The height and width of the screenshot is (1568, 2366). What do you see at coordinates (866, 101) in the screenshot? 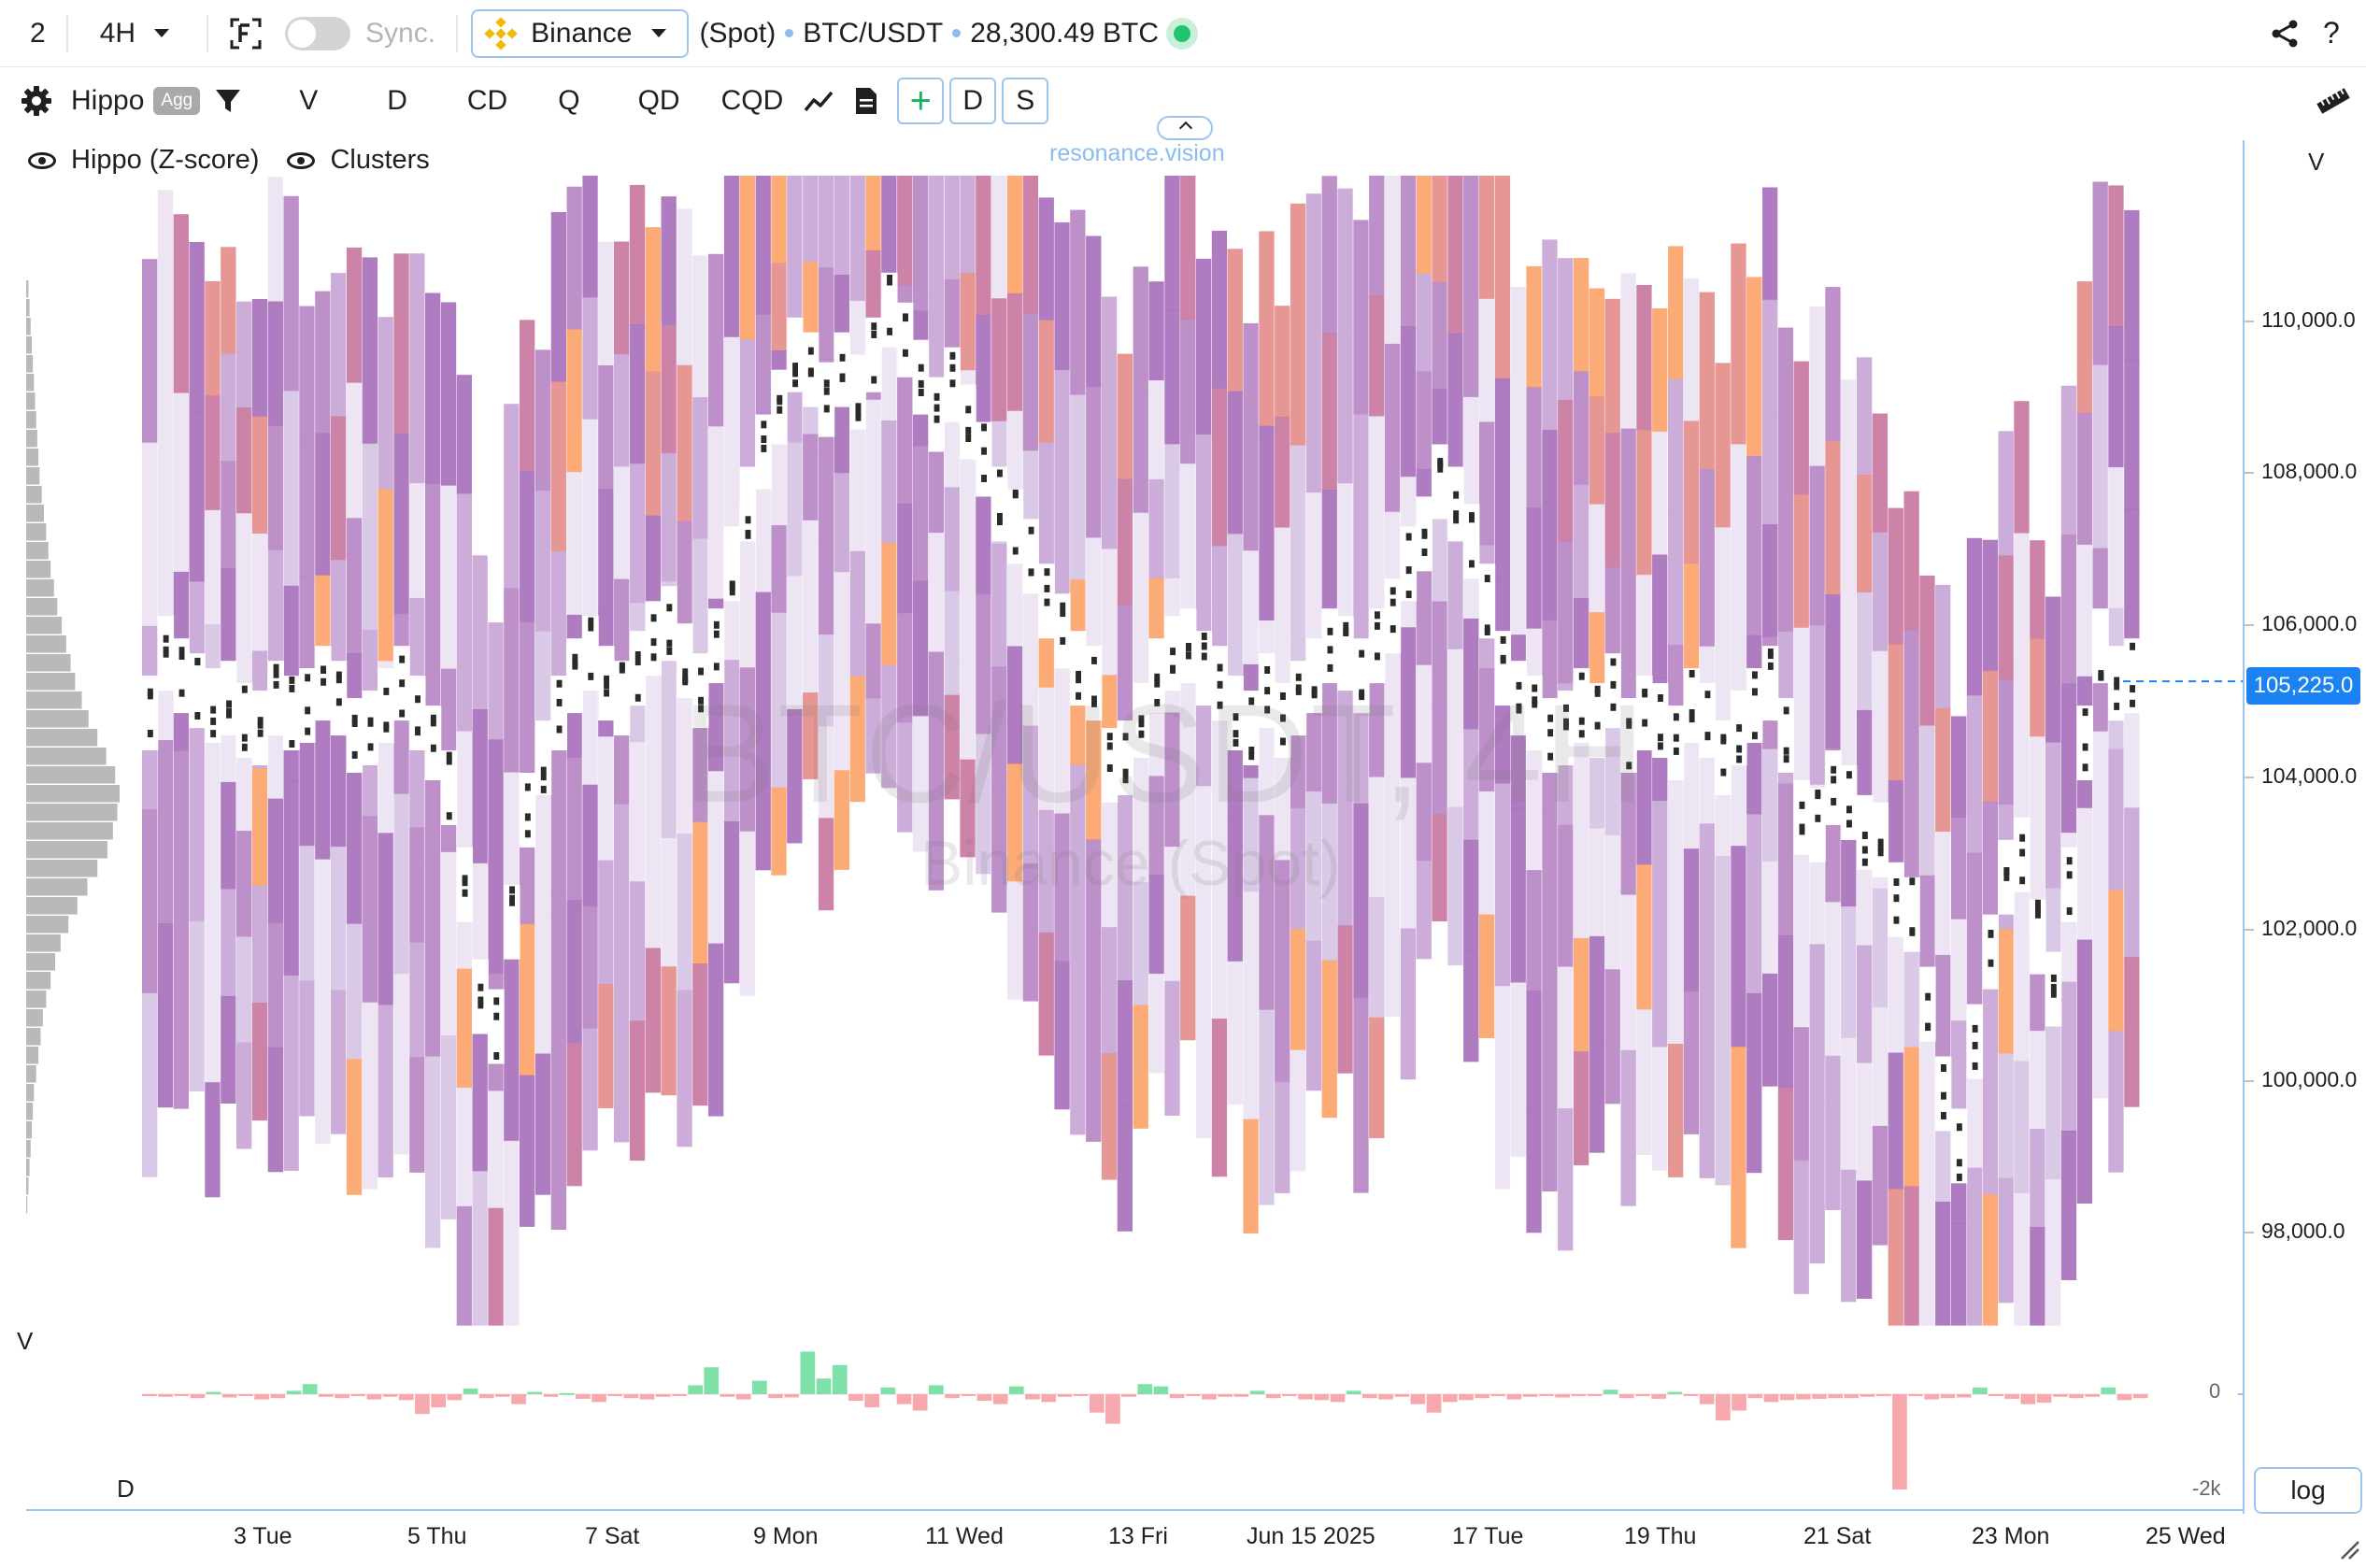
I see `notes-button` at bounding box center [866, 101].